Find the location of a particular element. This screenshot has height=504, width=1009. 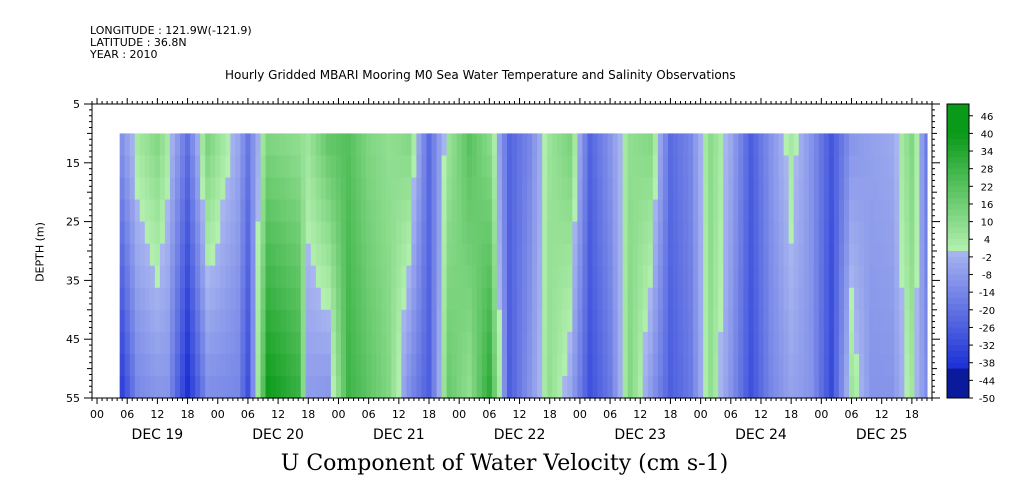

colorbar-swatch is located at coordinates (958, 219).